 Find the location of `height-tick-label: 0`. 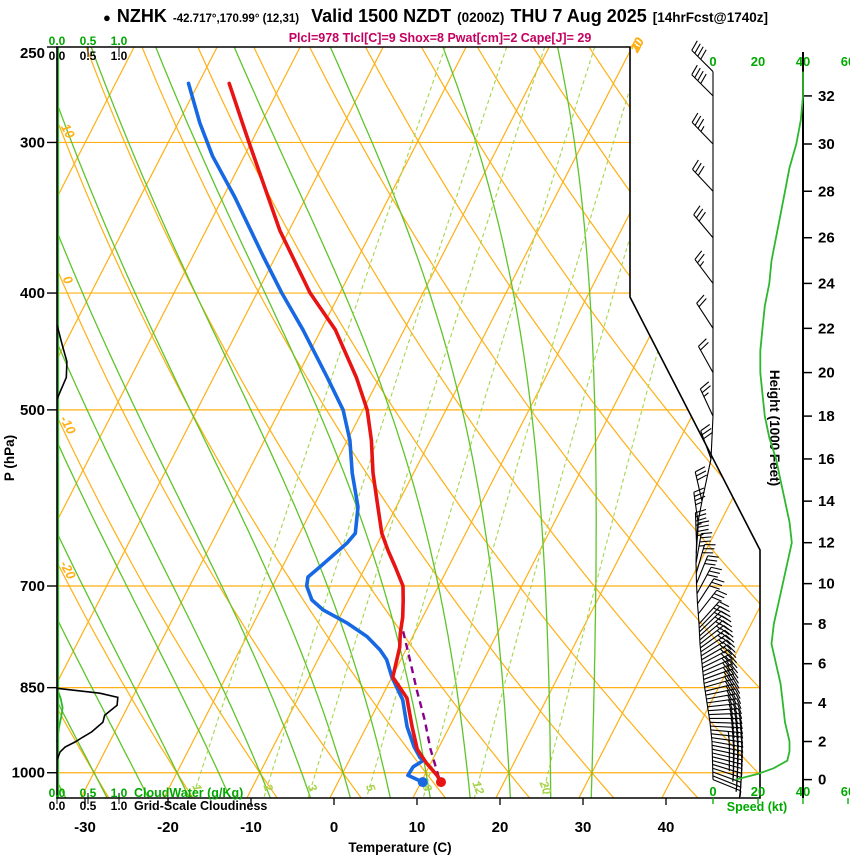

height-tick-label: 0 is located at coordinates (822, 780).